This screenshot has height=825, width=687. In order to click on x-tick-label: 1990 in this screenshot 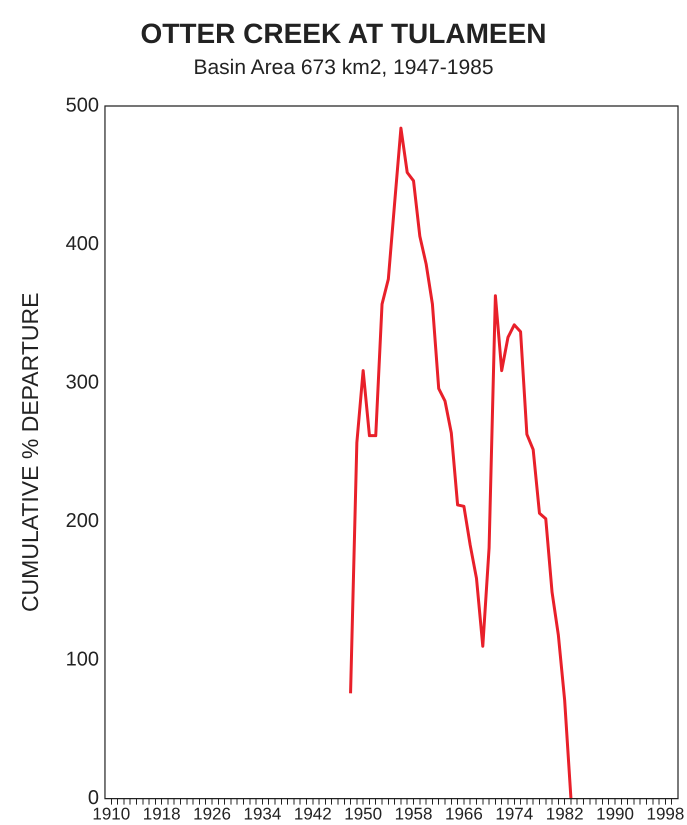, I will do `click(615, 814)`.